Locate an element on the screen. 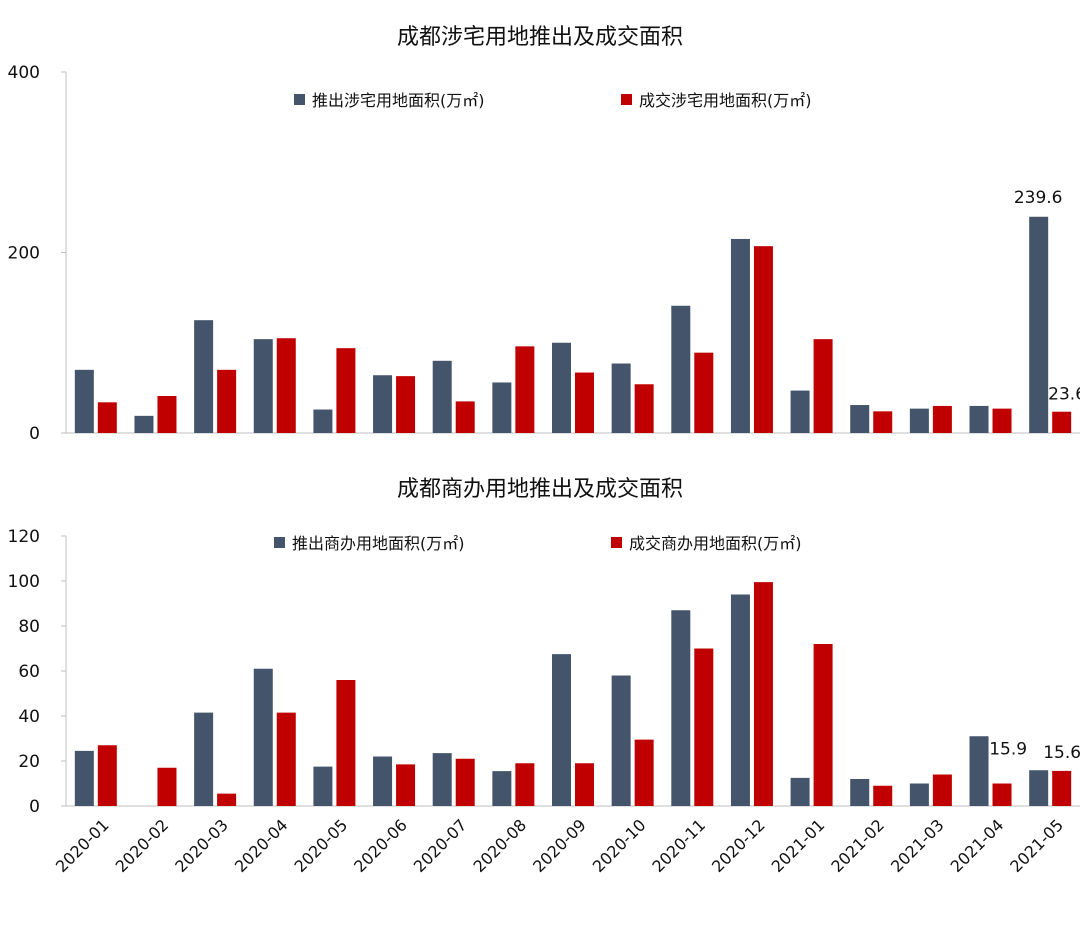  chart1-y-tick-label: 400 is located at coordinates (24, 73).